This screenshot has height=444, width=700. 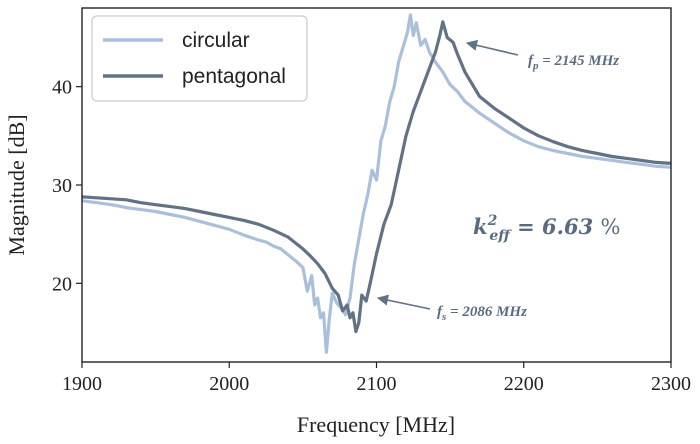 What do you see at coordinates (482, 313) in the screenshot?
I see `annotation-fs-text: fs = 2086 MHz` at bounding box center [482, 313].